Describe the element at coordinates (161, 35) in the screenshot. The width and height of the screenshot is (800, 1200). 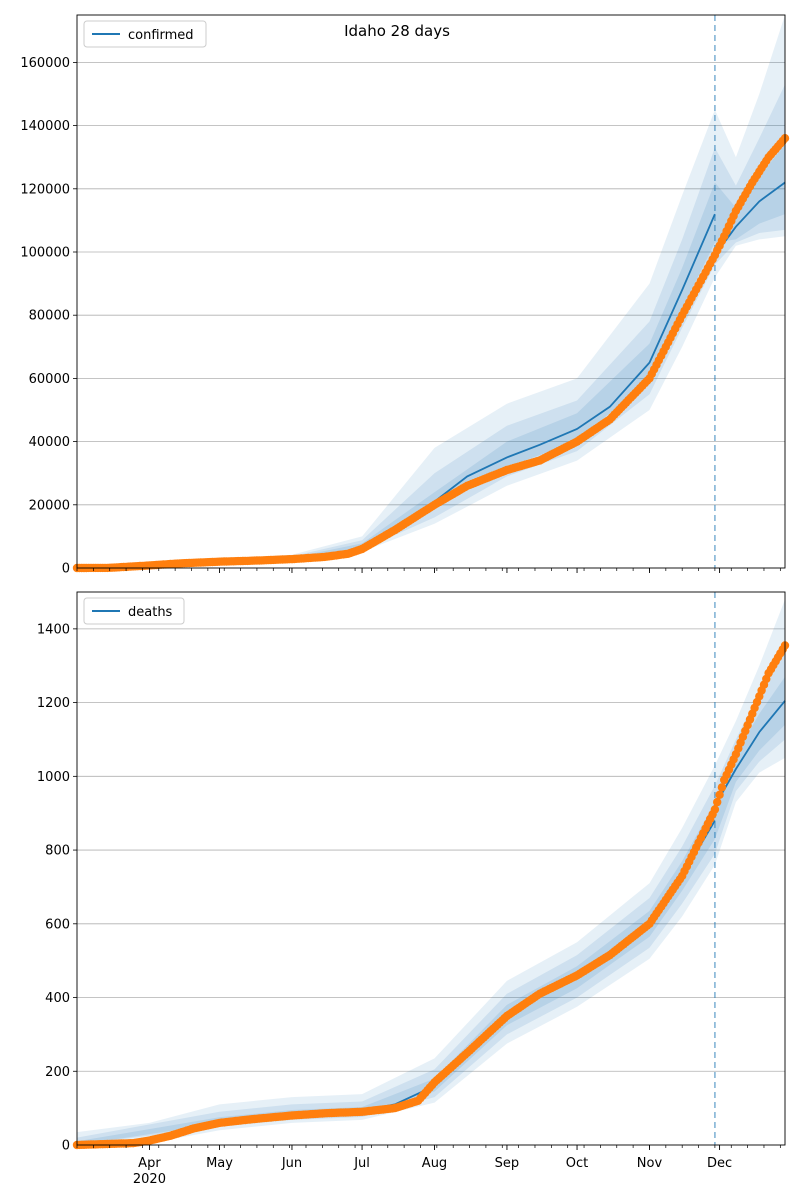
I see `legend-label: confirmed` at that location.